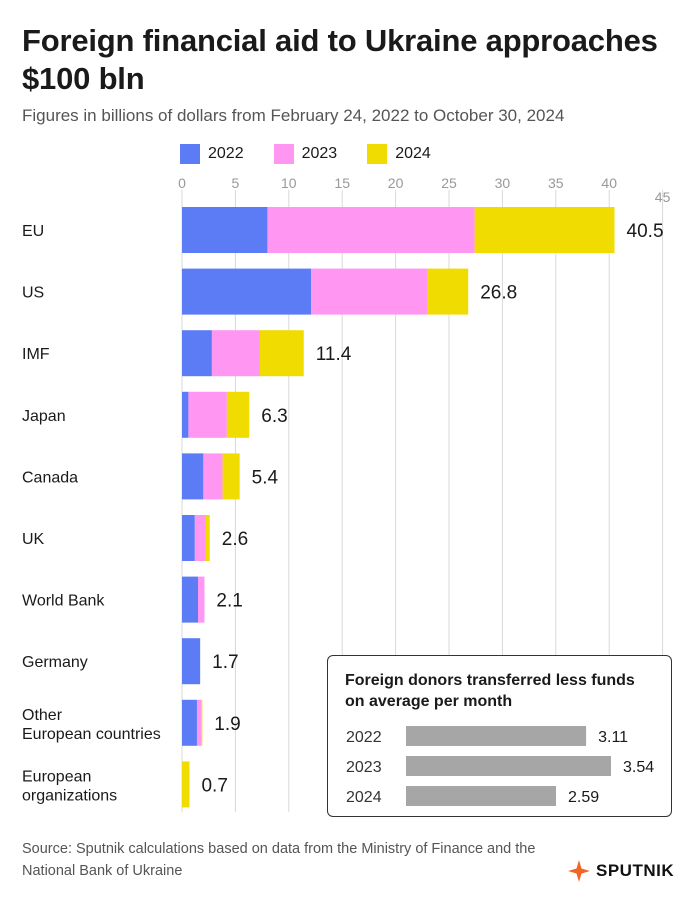 Image resolution: width=696 pixels, height=904 pixels. What do you see at coordinates (225, 662) in the screenshot?
I see `bar-total-label: 1.7` at bounding box center [225, 662].